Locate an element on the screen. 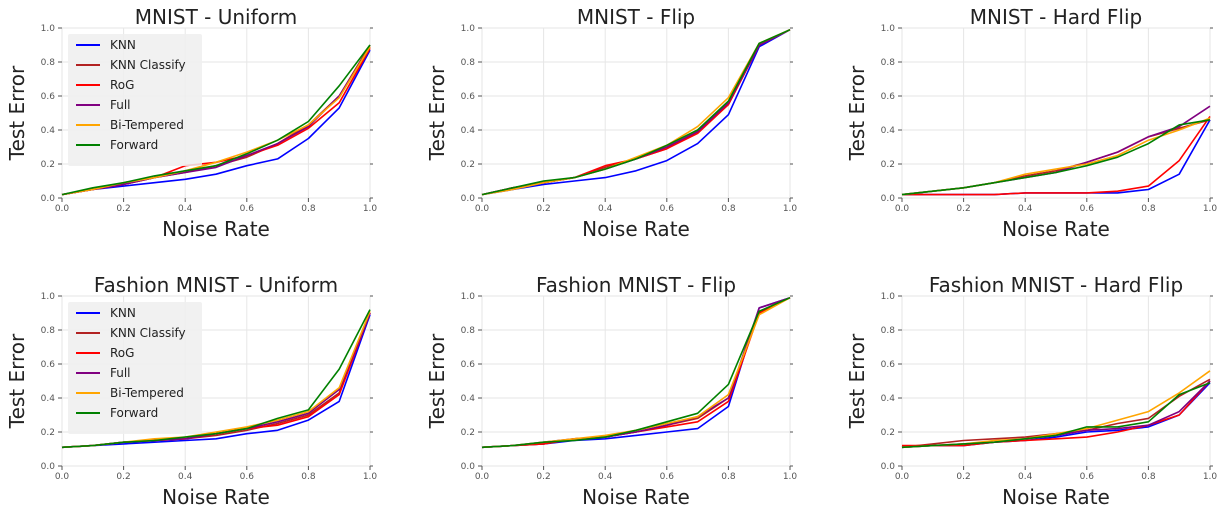  chart-0-legend-label: Bi-Tempered is located at coordinates (147, 125).